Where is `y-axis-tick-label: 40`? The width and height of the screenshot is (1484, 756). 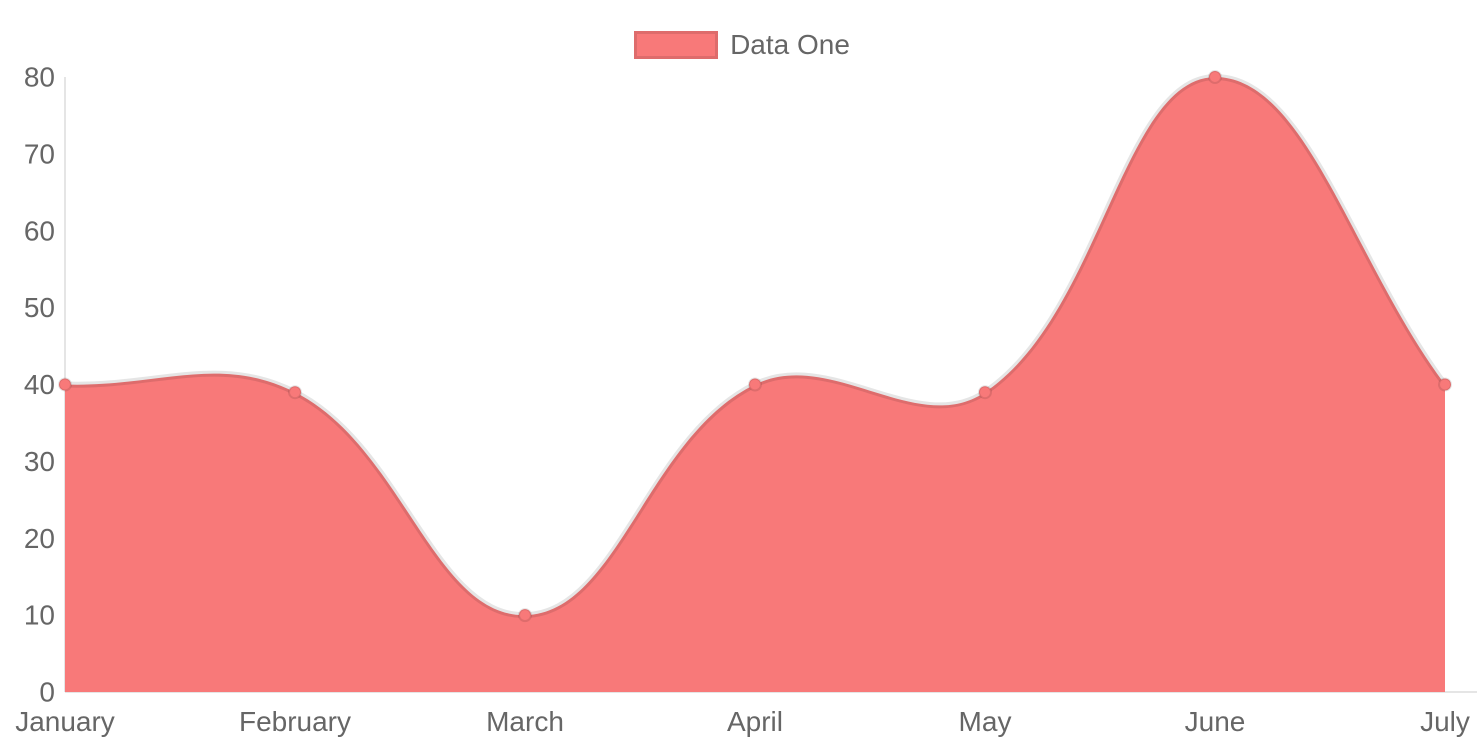 y-axis-tick-label: 40 is located at coordinates (39, 384).